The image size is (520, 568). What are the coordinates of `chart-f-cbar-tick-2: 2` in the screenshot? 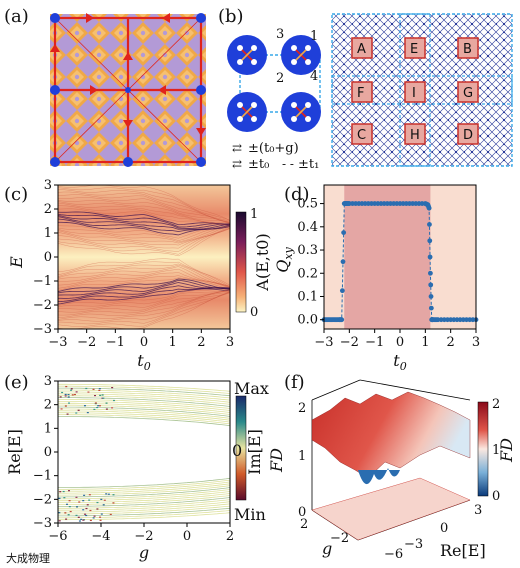 It's located at (496, 404).